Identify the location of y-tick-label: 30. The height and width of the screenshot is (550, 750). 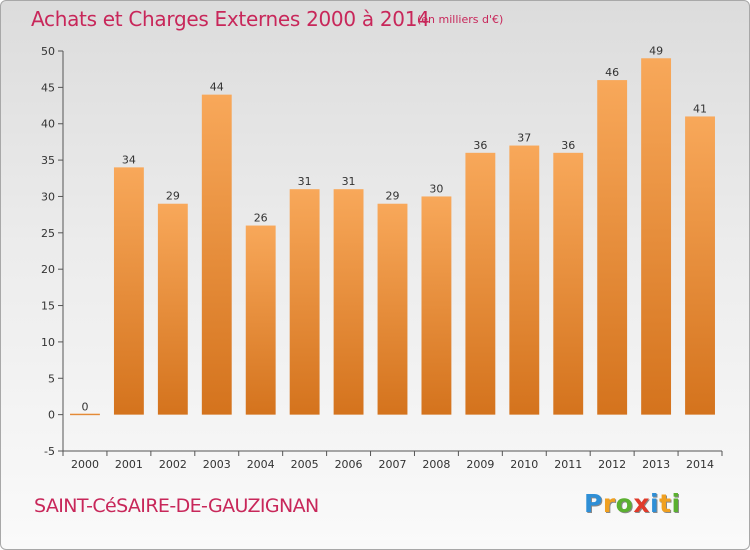
(48, 196).